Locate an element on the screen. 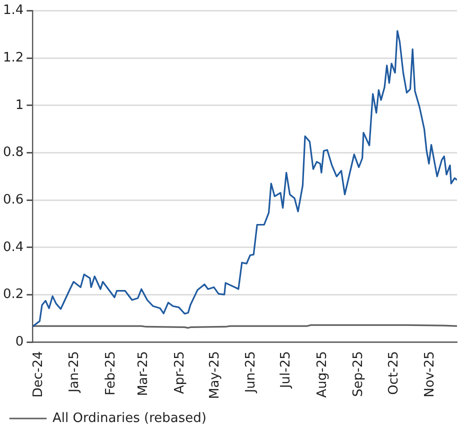 The width and height of the screenshot is (459, 435). x-tick-label: Jun-25 is located at coordinates (251, 372).